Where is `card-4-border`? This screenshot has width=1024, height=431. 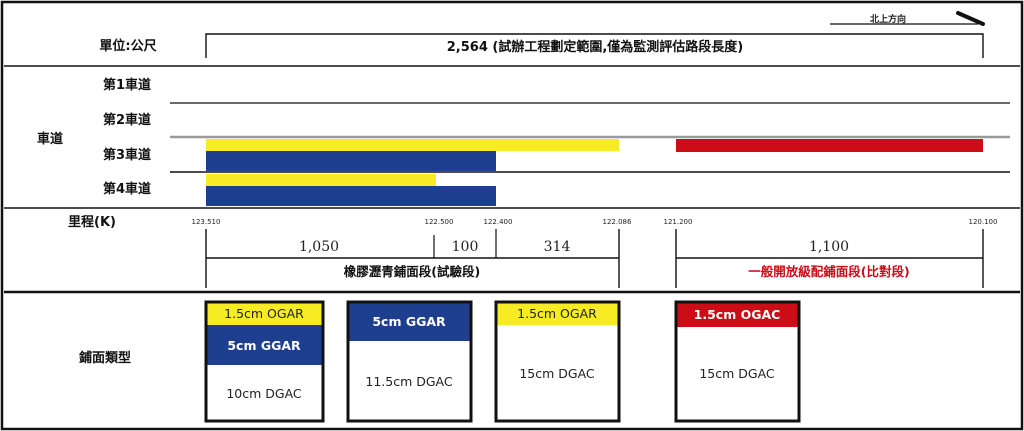
card-4-border is located at coordinates (737, 361).